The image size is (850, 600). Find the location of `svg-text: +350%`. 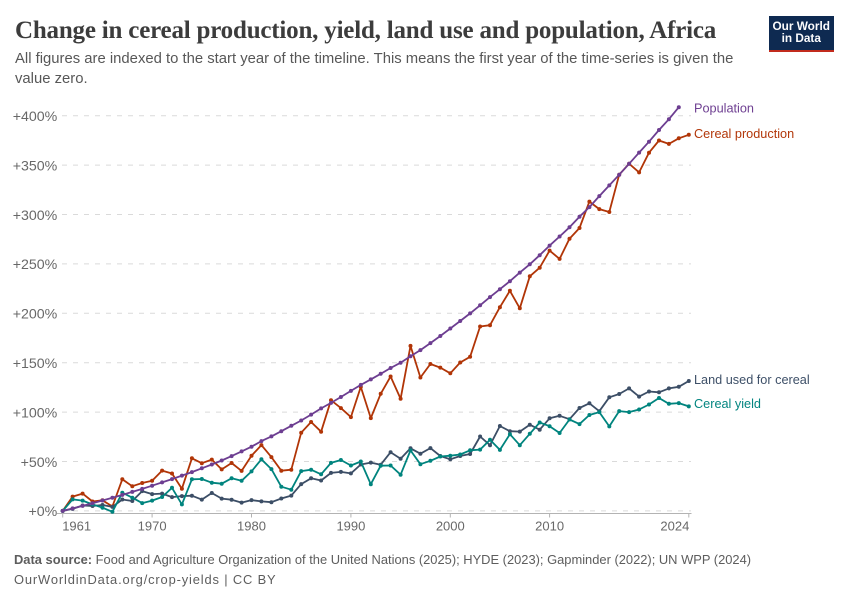

svg-text: +350% is located at coordinates (35, 166).